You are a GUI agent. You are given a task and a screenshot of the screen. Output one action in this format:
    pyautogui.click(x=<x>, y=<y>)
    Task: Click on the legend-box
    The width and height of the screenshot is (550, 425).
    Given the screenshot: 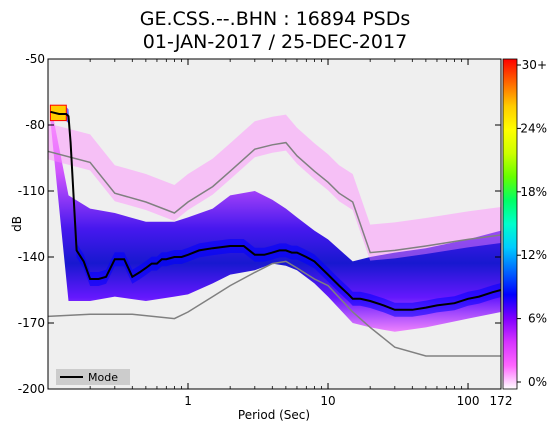 What is the action you would take?
    pyautogui.click(x=93, y=377)
    